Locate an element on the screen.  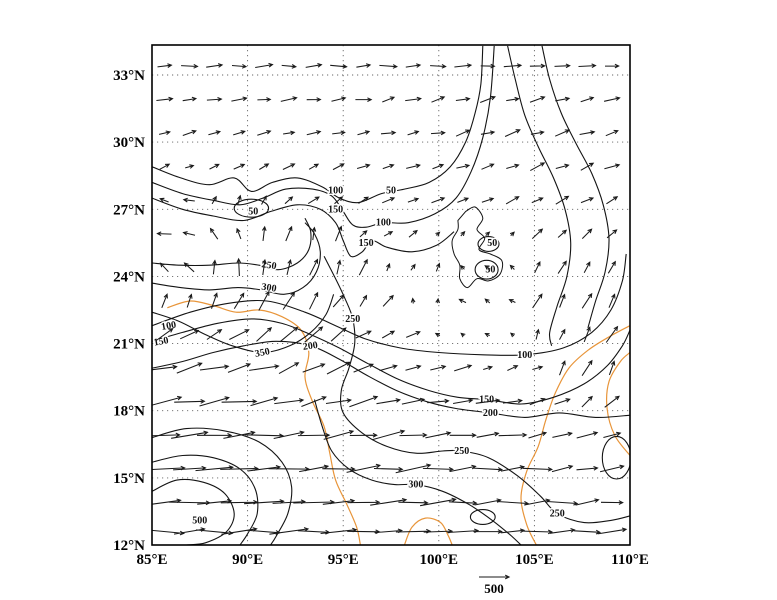
y-tick-label: 33°N is located at coordinates (129, 76).